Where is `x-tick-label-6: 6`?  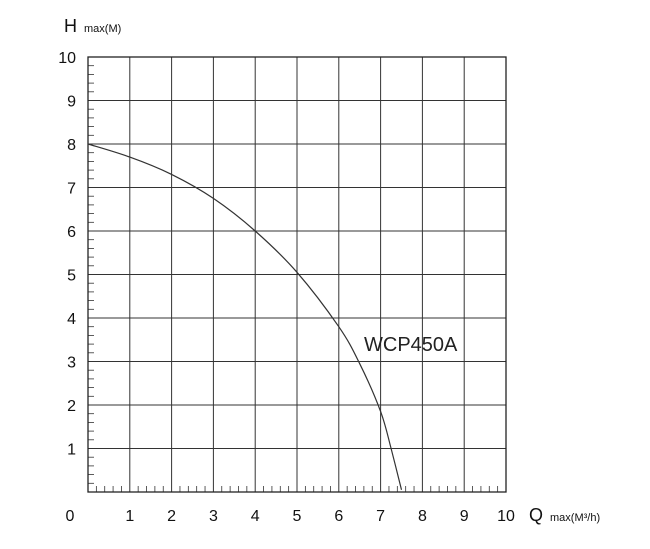
x-tick-label-6: 6 is located at coordinates (338, 516).